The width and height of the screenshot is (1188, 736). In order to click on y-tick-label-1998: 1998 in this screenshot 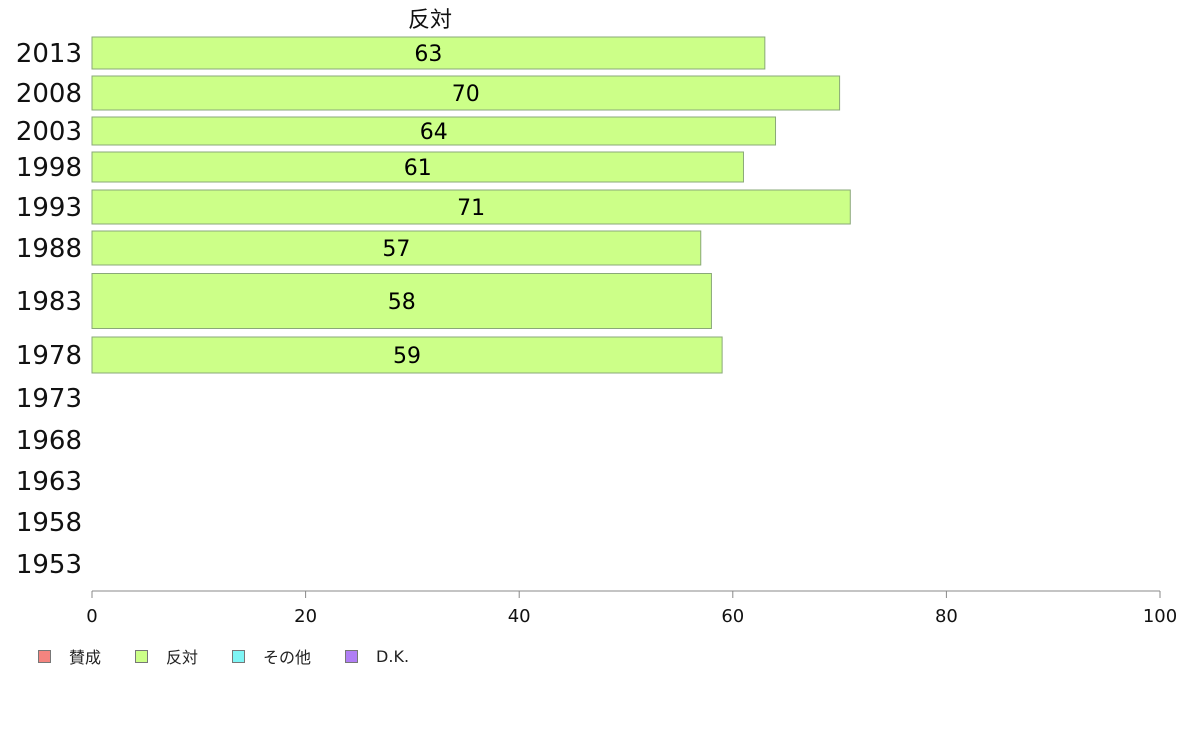, I will do `click(49, 168)`.